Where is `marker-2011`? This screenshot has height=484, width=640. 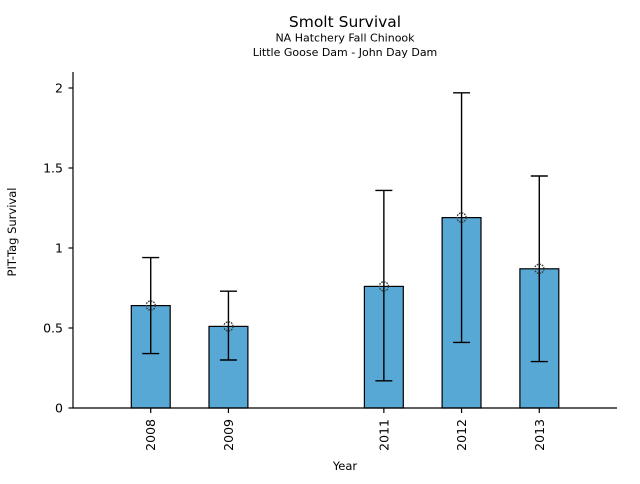 marker-2011 is located at coordinates (384, 286).